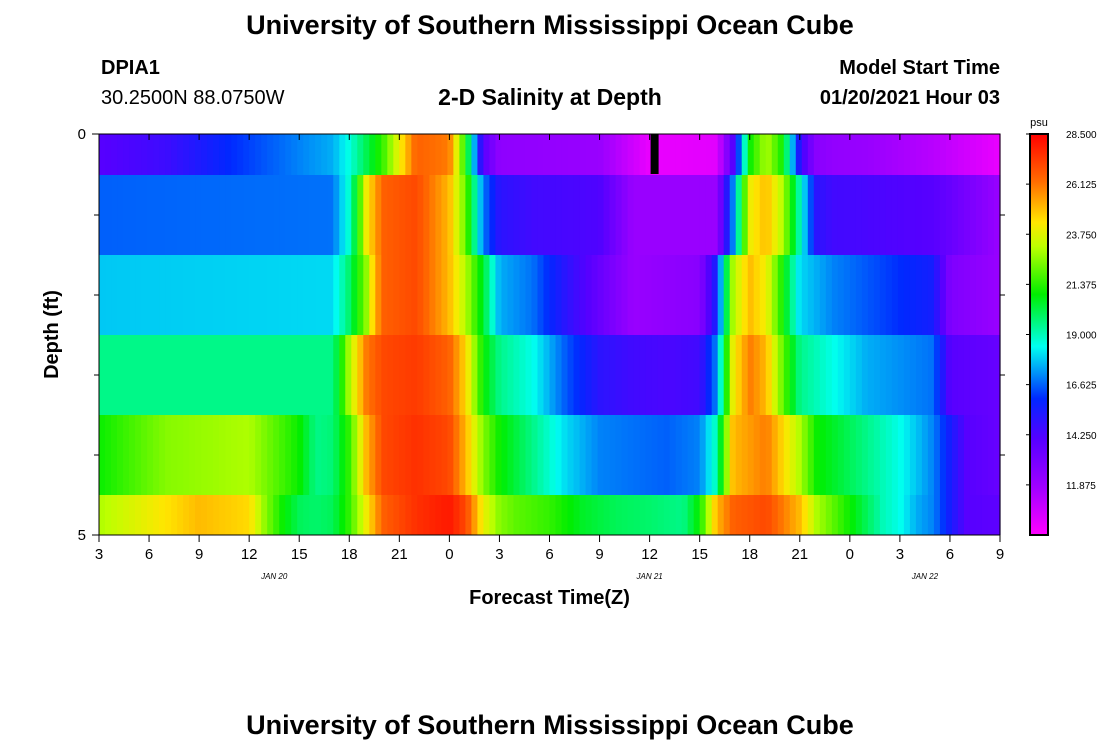 This screenshot has height=750, width=1100. I want to click on x-axis-label: Forecast Time(Z), so click(549, 598).